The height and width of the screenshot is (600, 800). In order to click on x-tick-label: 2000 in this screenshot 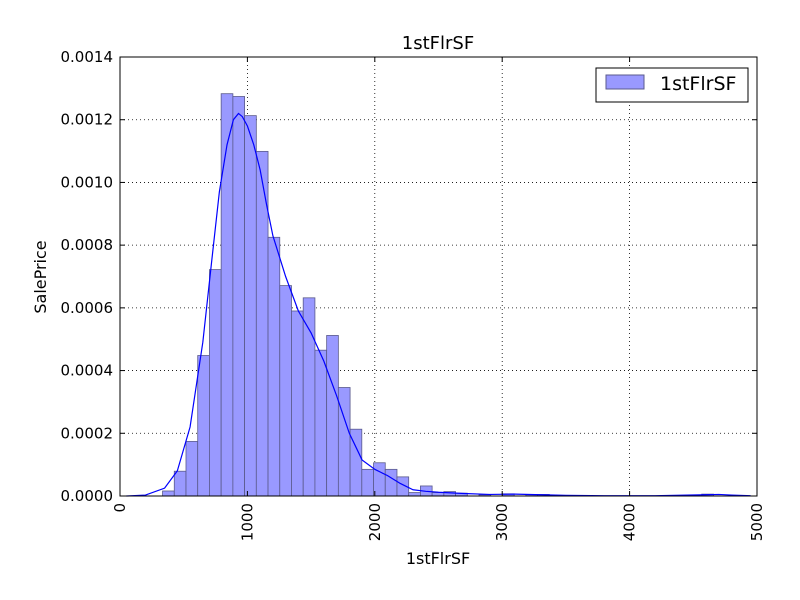, I will do `click(375, 522)`.